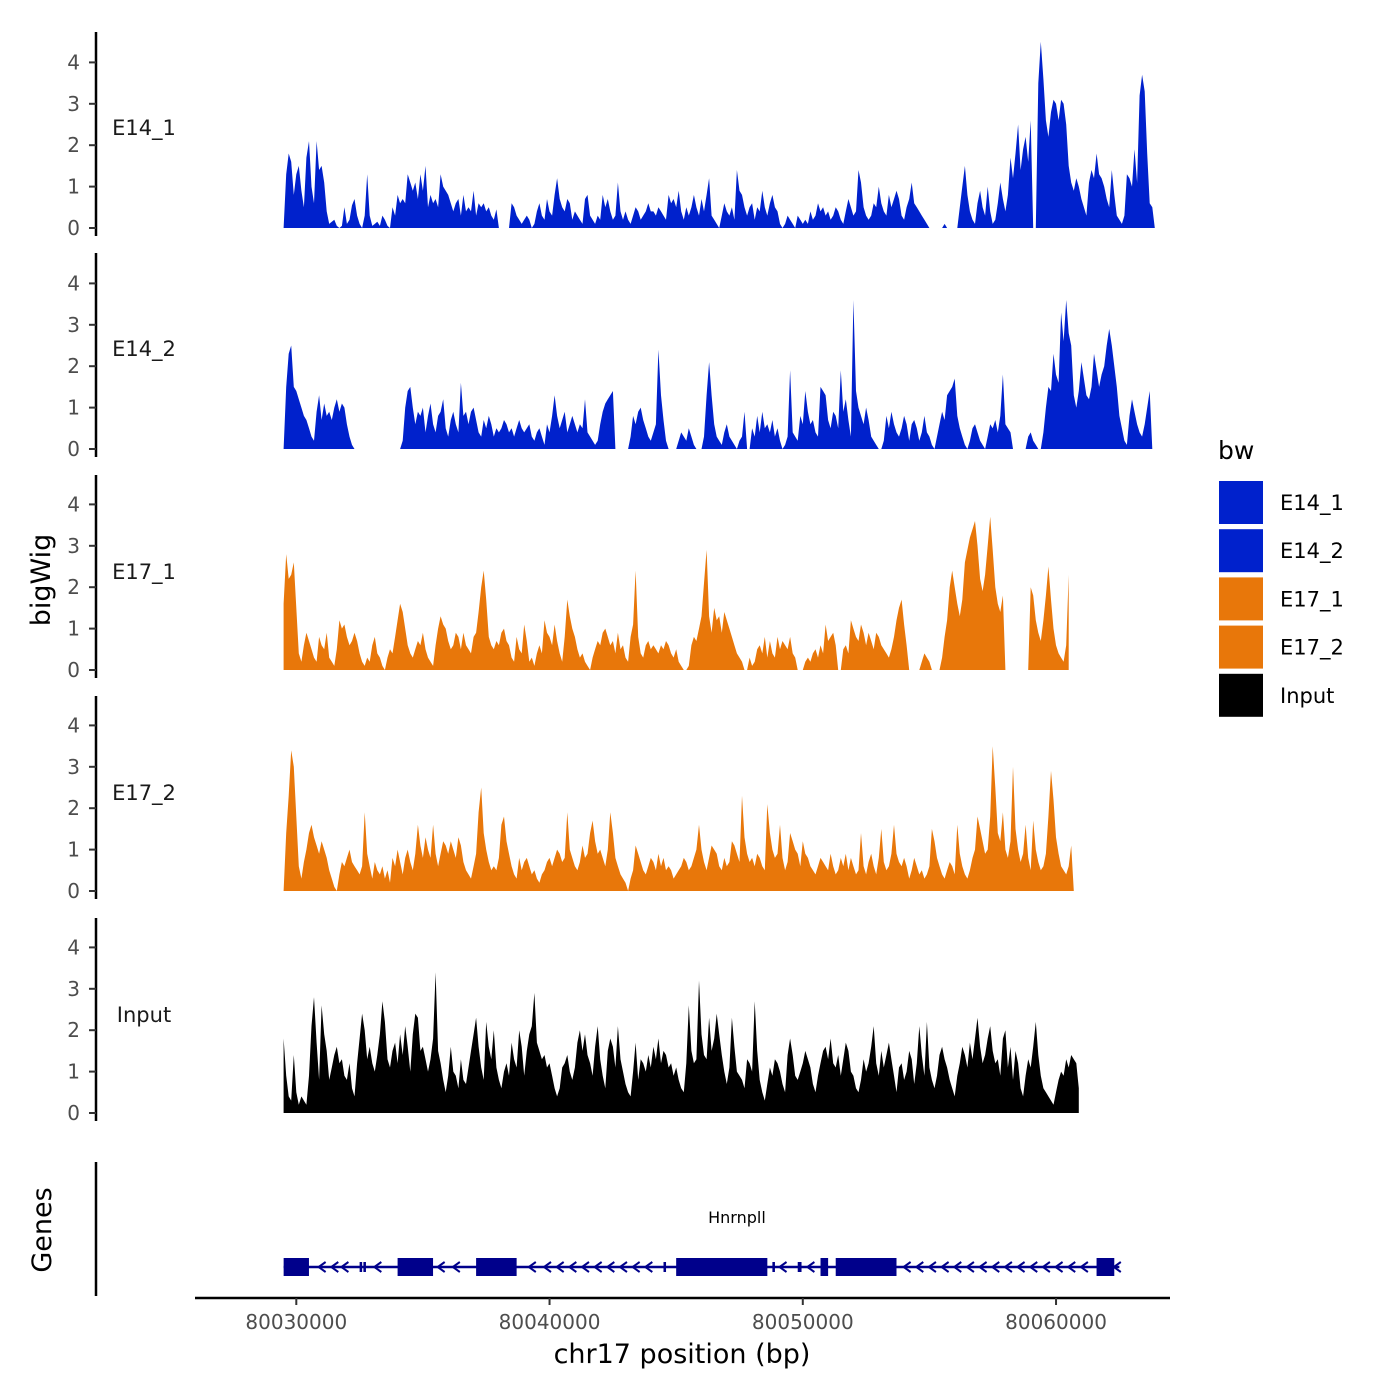 This screenshot has width=1400, height=1400. I want to click on track-label-E17_2: E17_2, so click(144, 793).